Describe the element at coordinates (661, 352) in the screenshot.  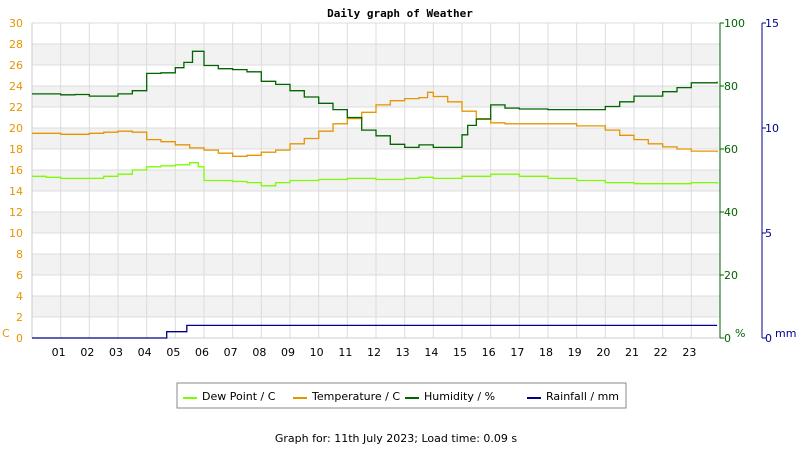
I see `x-tick-label: 22` at that location.